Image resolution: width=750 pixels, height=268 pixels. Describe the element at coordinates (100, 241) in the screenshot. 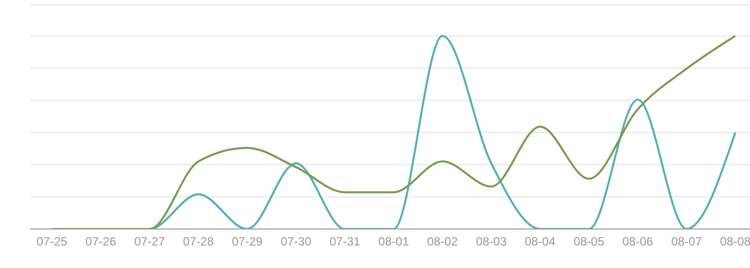

I see `x-tick-label: 07-26` at that location.